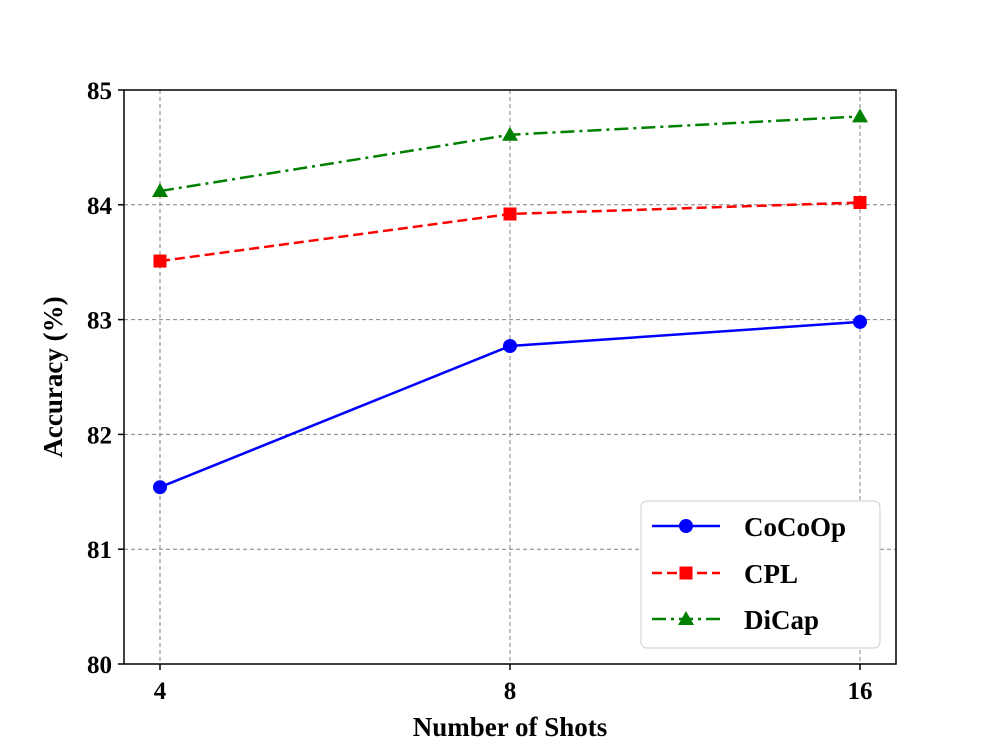  What do you see at coordinates (735, 620) in the screenshot?
I see `legend-item-dicap: DiCap` at bounding box center [735, 620].